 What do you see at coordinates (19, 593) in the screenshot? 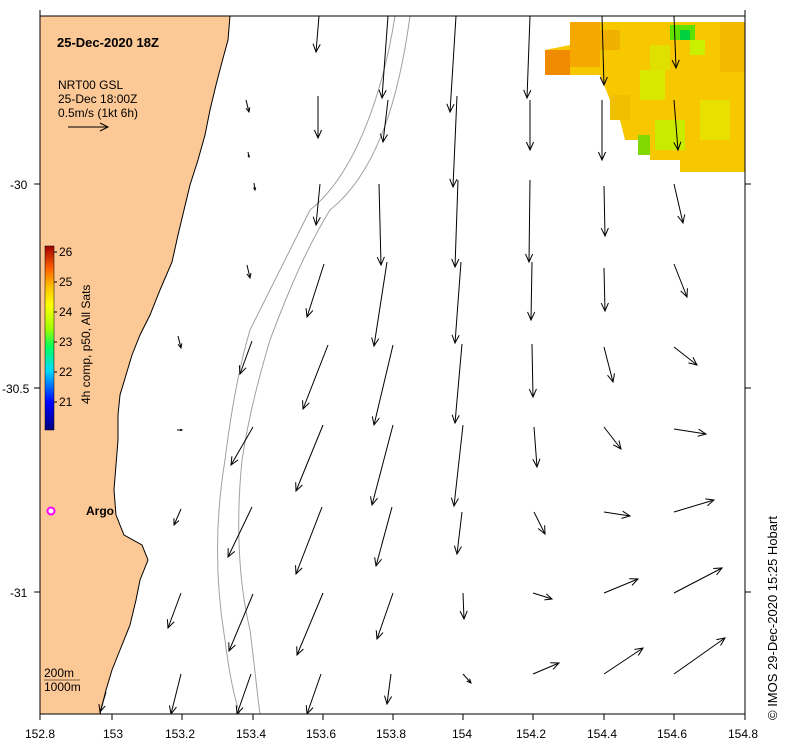
I see `y-tick-label: -31` at bounding box center [19, 593].